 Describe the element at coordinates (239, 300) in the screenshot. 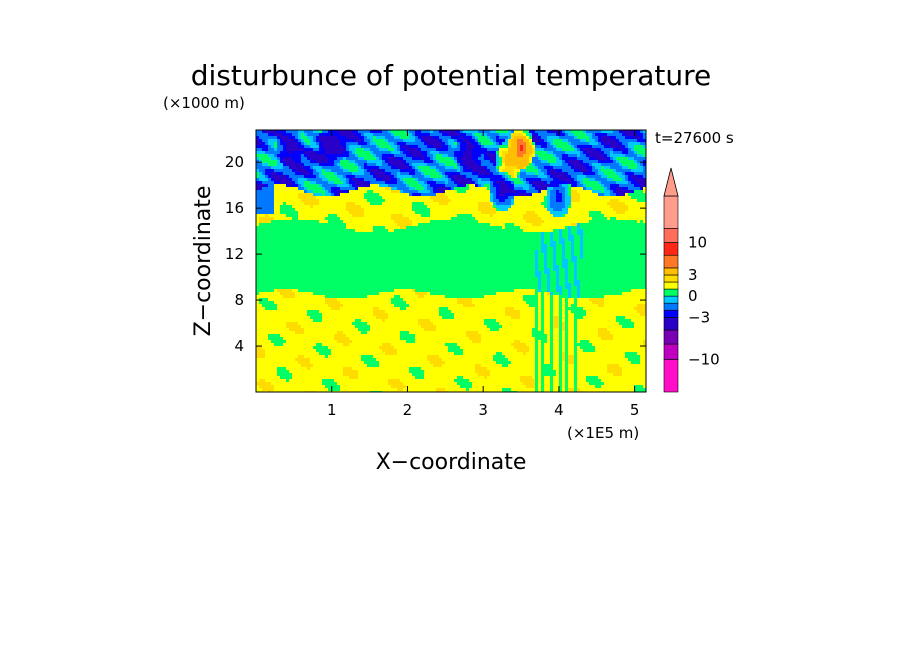

I see `y-tick-label: 8` at that location.